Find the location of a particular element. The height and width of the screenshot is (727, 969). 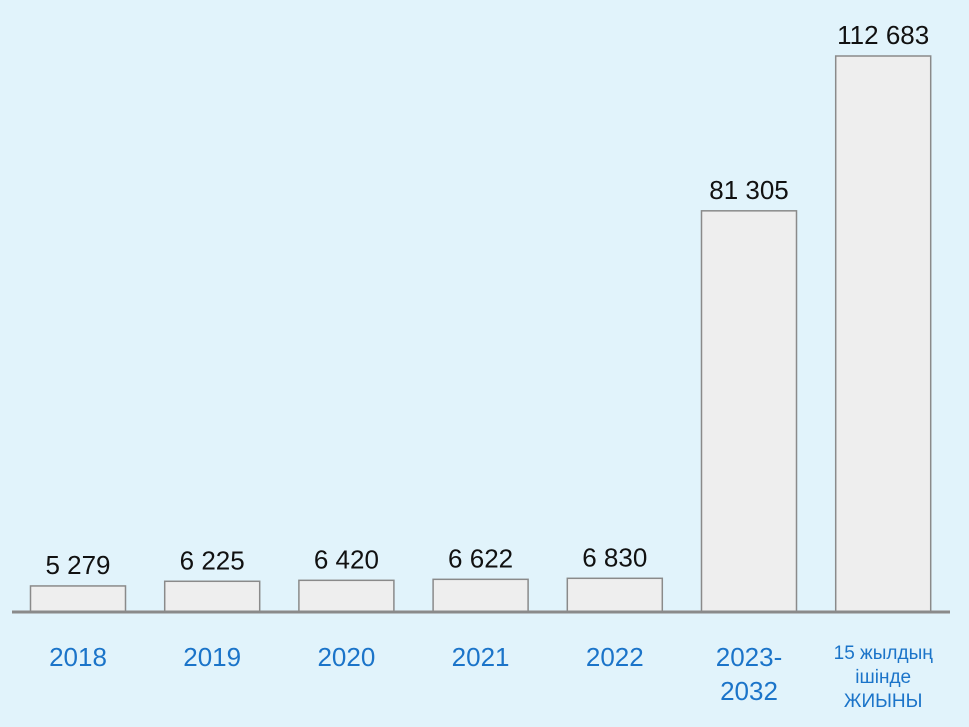

value-label: 6 225 is located at coordinates (212, 560).